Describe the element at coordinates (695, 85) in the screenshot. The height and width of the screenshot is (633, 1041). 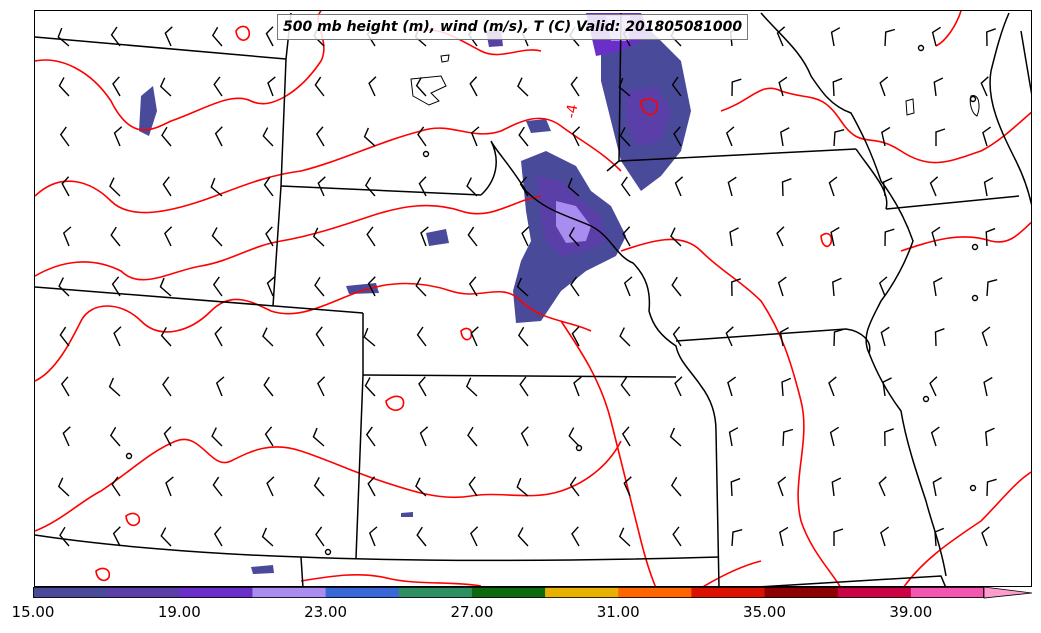
I see `lakes` at that location.